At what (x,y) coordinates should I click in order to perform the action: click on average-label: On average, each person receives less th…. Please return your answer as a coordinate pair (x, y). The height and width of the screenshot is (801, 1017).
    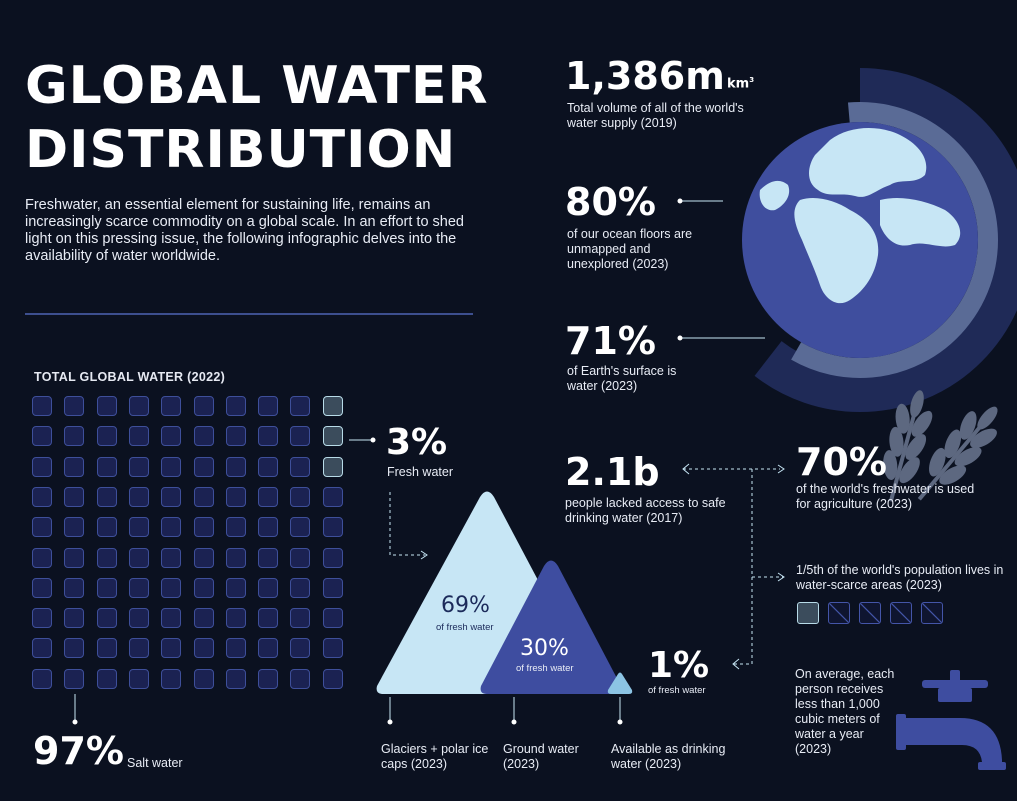
    Looking at the image, I should click on (845, 711).